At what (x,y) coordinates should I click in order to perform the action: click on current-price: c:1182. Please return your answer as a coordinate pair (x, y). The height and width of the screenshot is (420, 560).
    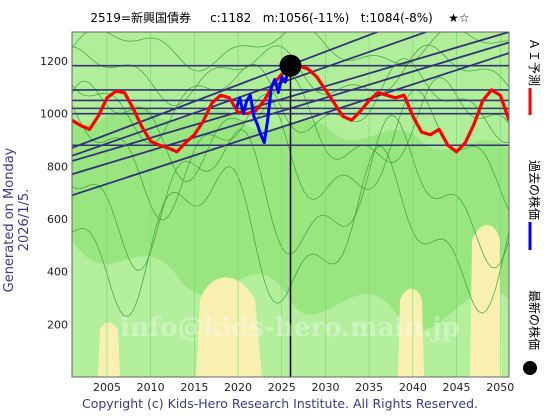
    Looking at the image, I should click on (231, 18).